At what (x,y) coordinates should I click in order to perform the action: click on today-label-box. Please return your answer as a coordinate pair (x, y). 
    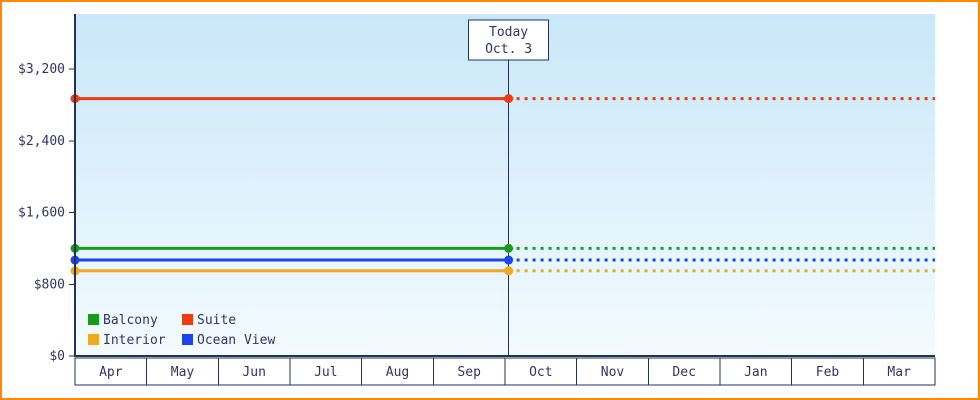
    Looking at the image, I should click on (509, 40).